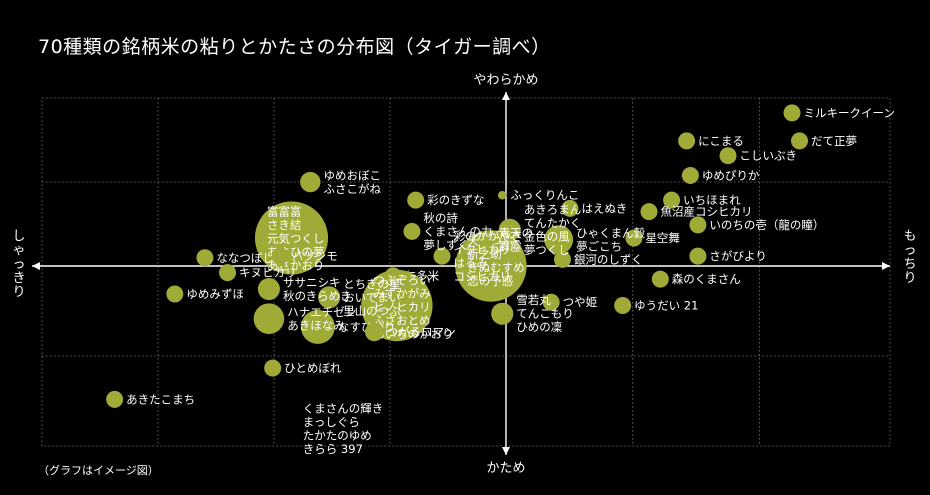 Image resolution: width=930 pixels, height=495 pixels. I want to click on data-label: ひゃくまん穀夢ごこち, so click(610, 240).